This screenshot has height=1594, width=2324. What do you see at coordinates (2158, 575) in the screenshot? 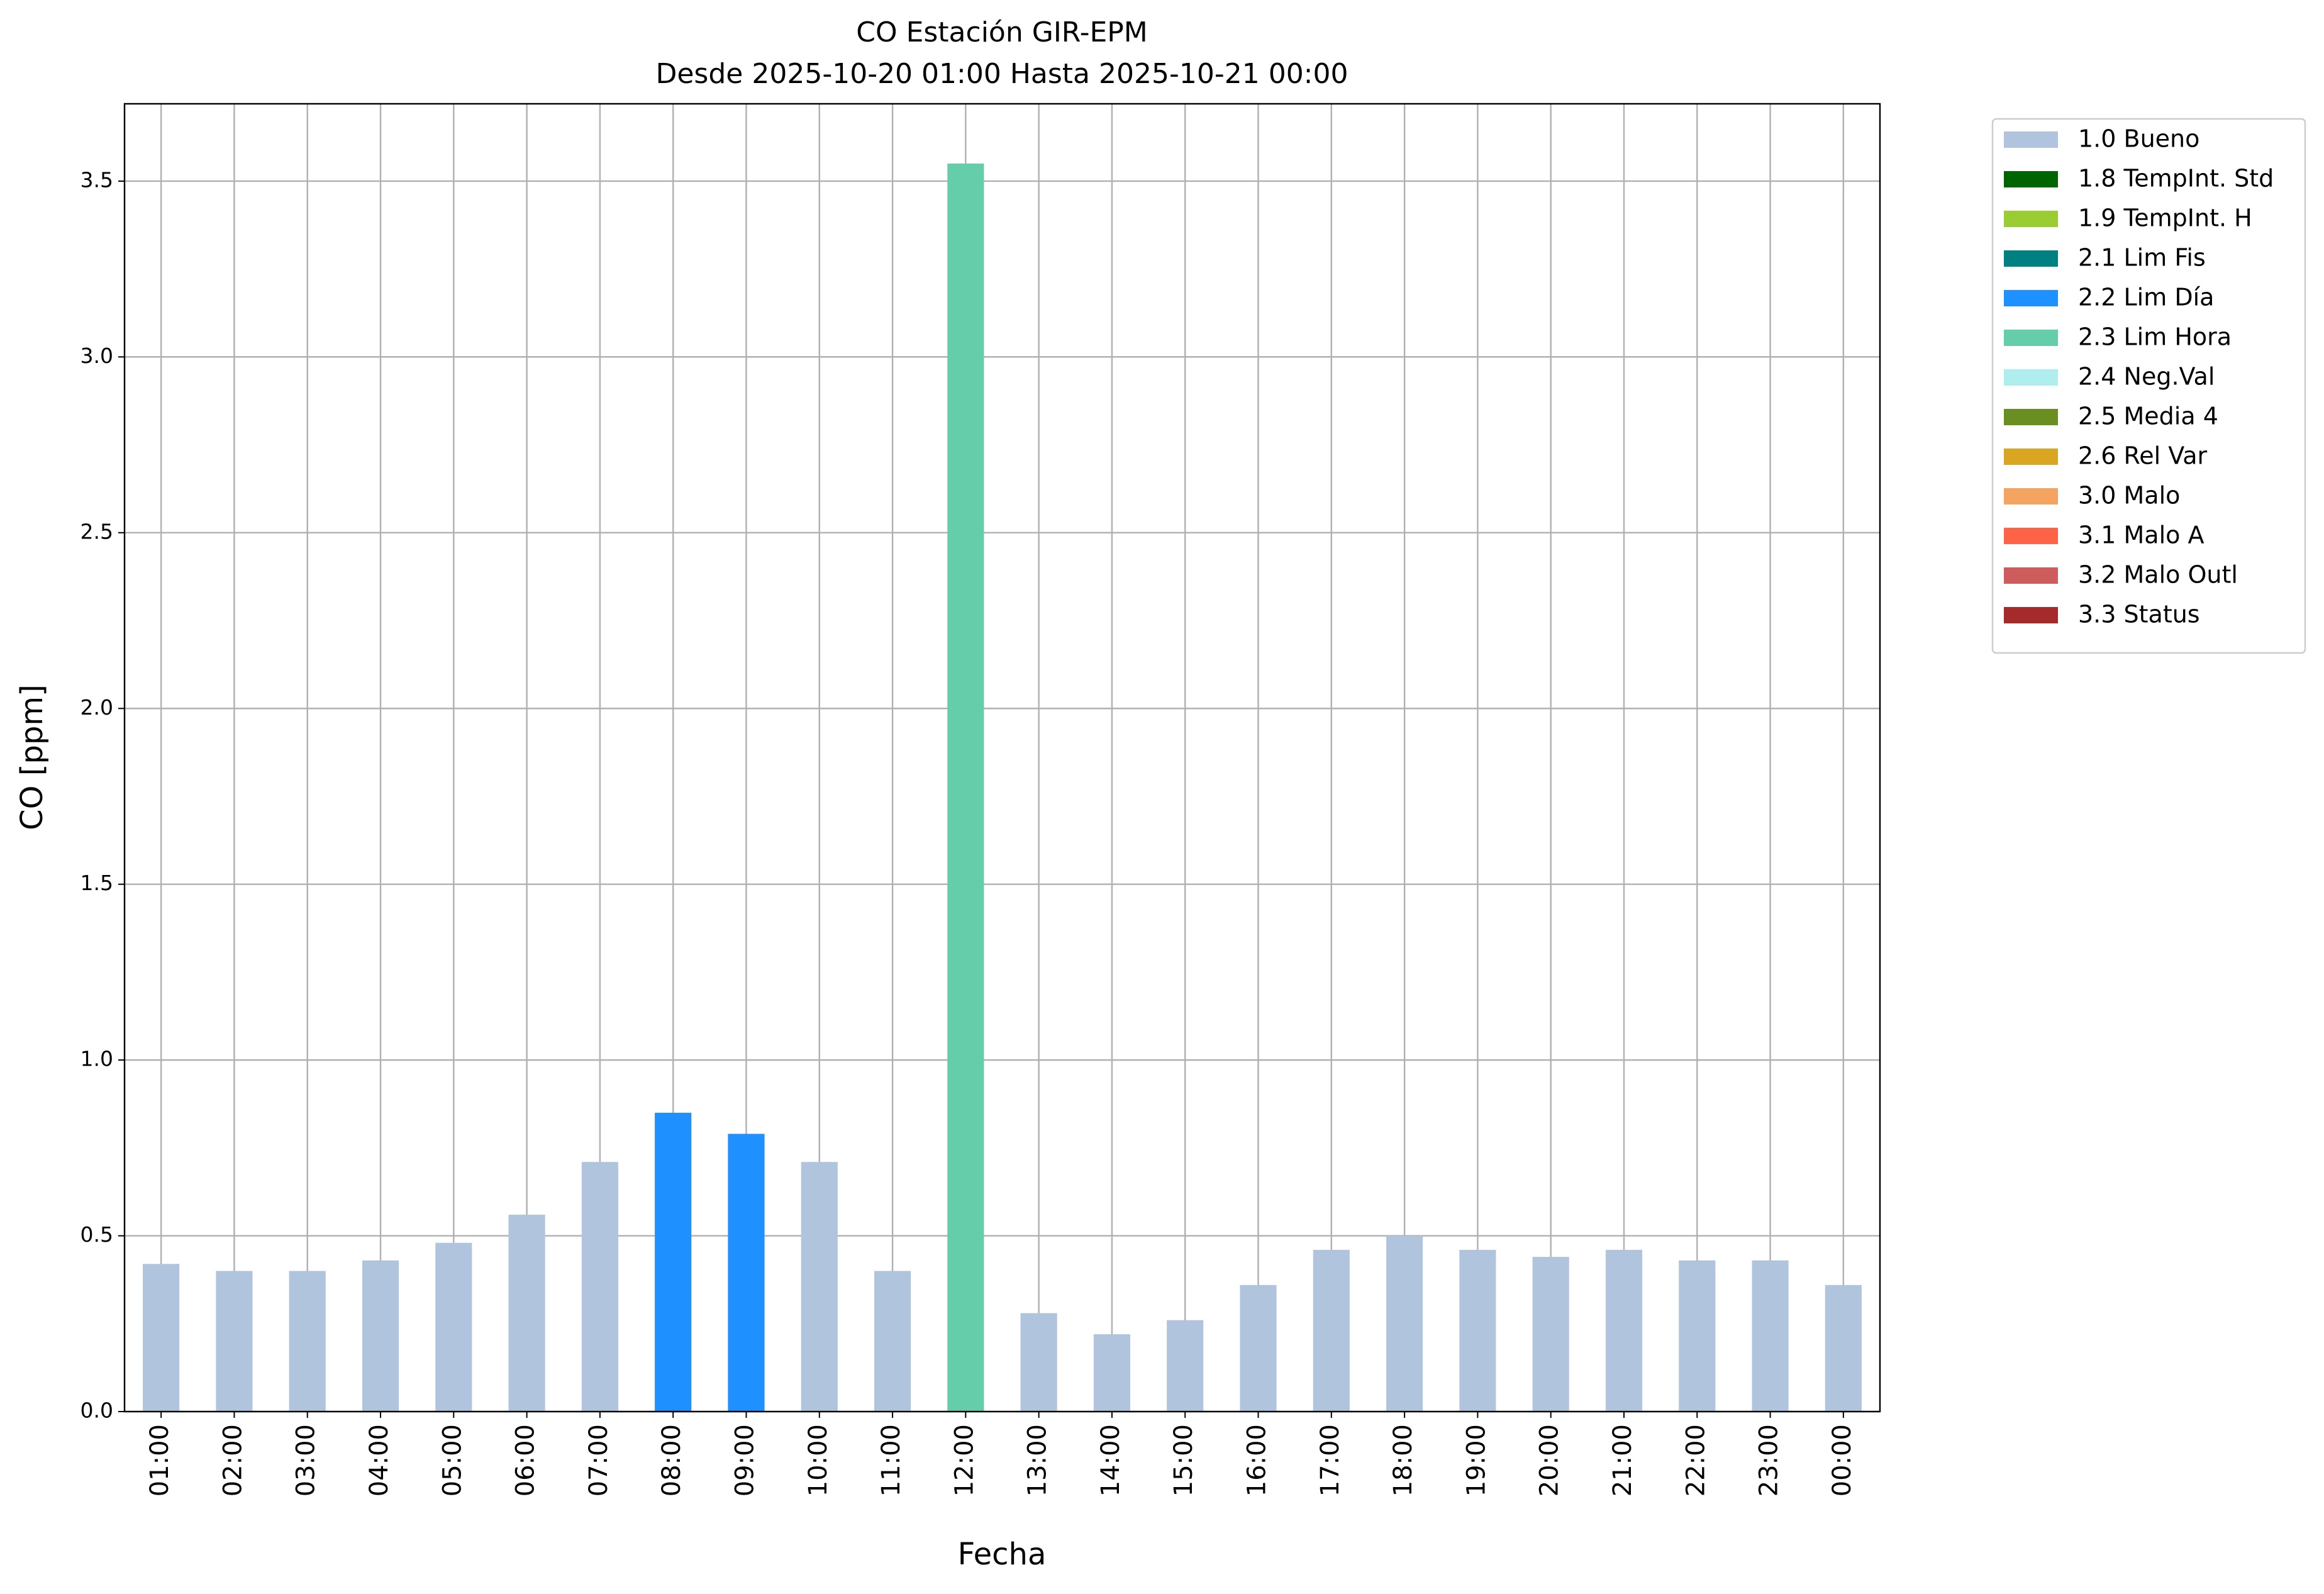
I see `legend-label: 3.2 Malo Outl` at bounding box center [2158, 575].